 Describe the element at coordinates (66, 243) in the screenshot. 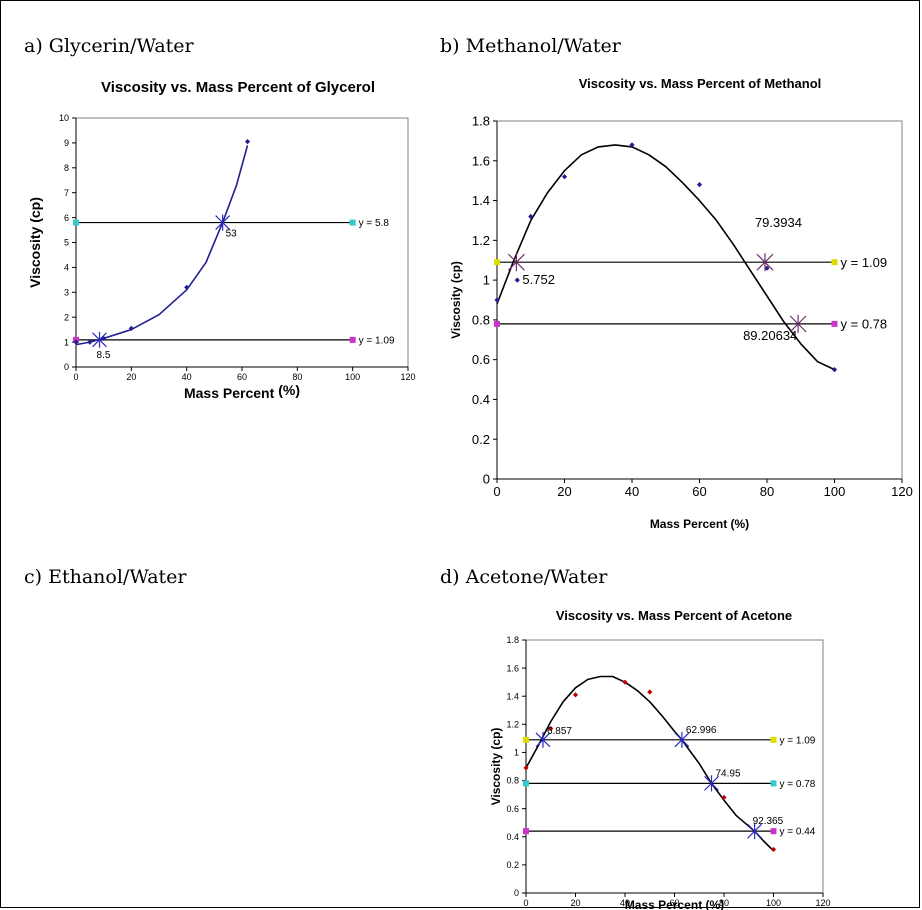

I see `y-tick-label: 5` at that location.